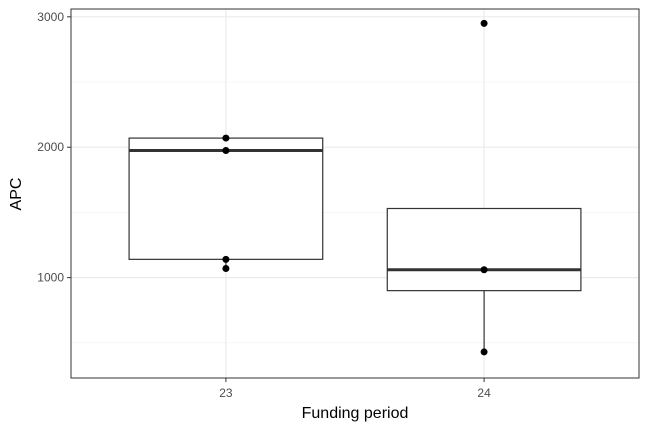 The height and width of the screenshot is (432, 648). Describe the element at coordinates (355, 413) in the screenshot. I see `x-axis-title: Funding period` at that location.